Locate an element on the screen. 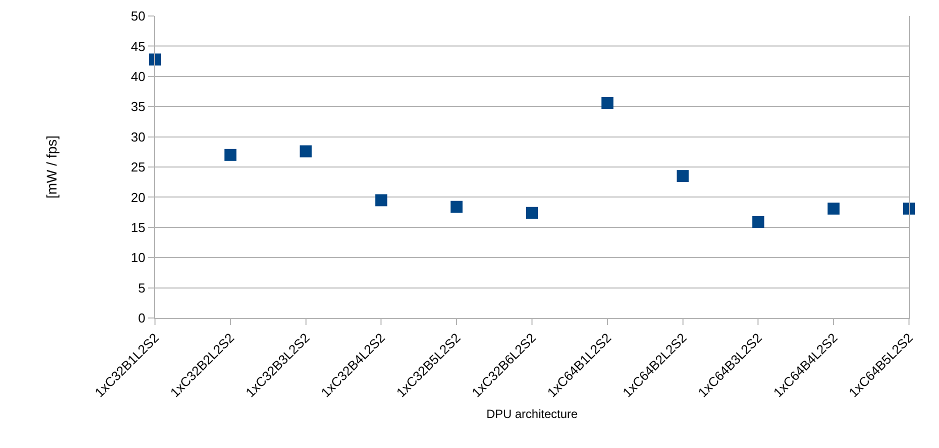  y-tick-label: 25 is located at coordinates (138, 167).